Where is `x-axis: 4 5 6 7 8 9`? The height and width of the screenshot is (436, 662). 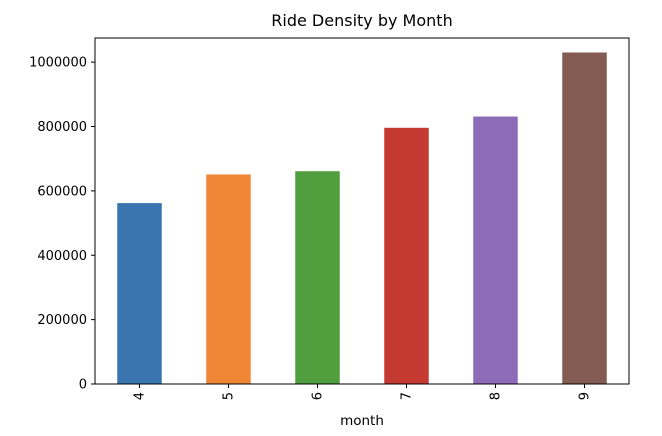 x-axis: 4 5 6 7 8 9 is located at coordinates (363, 392).